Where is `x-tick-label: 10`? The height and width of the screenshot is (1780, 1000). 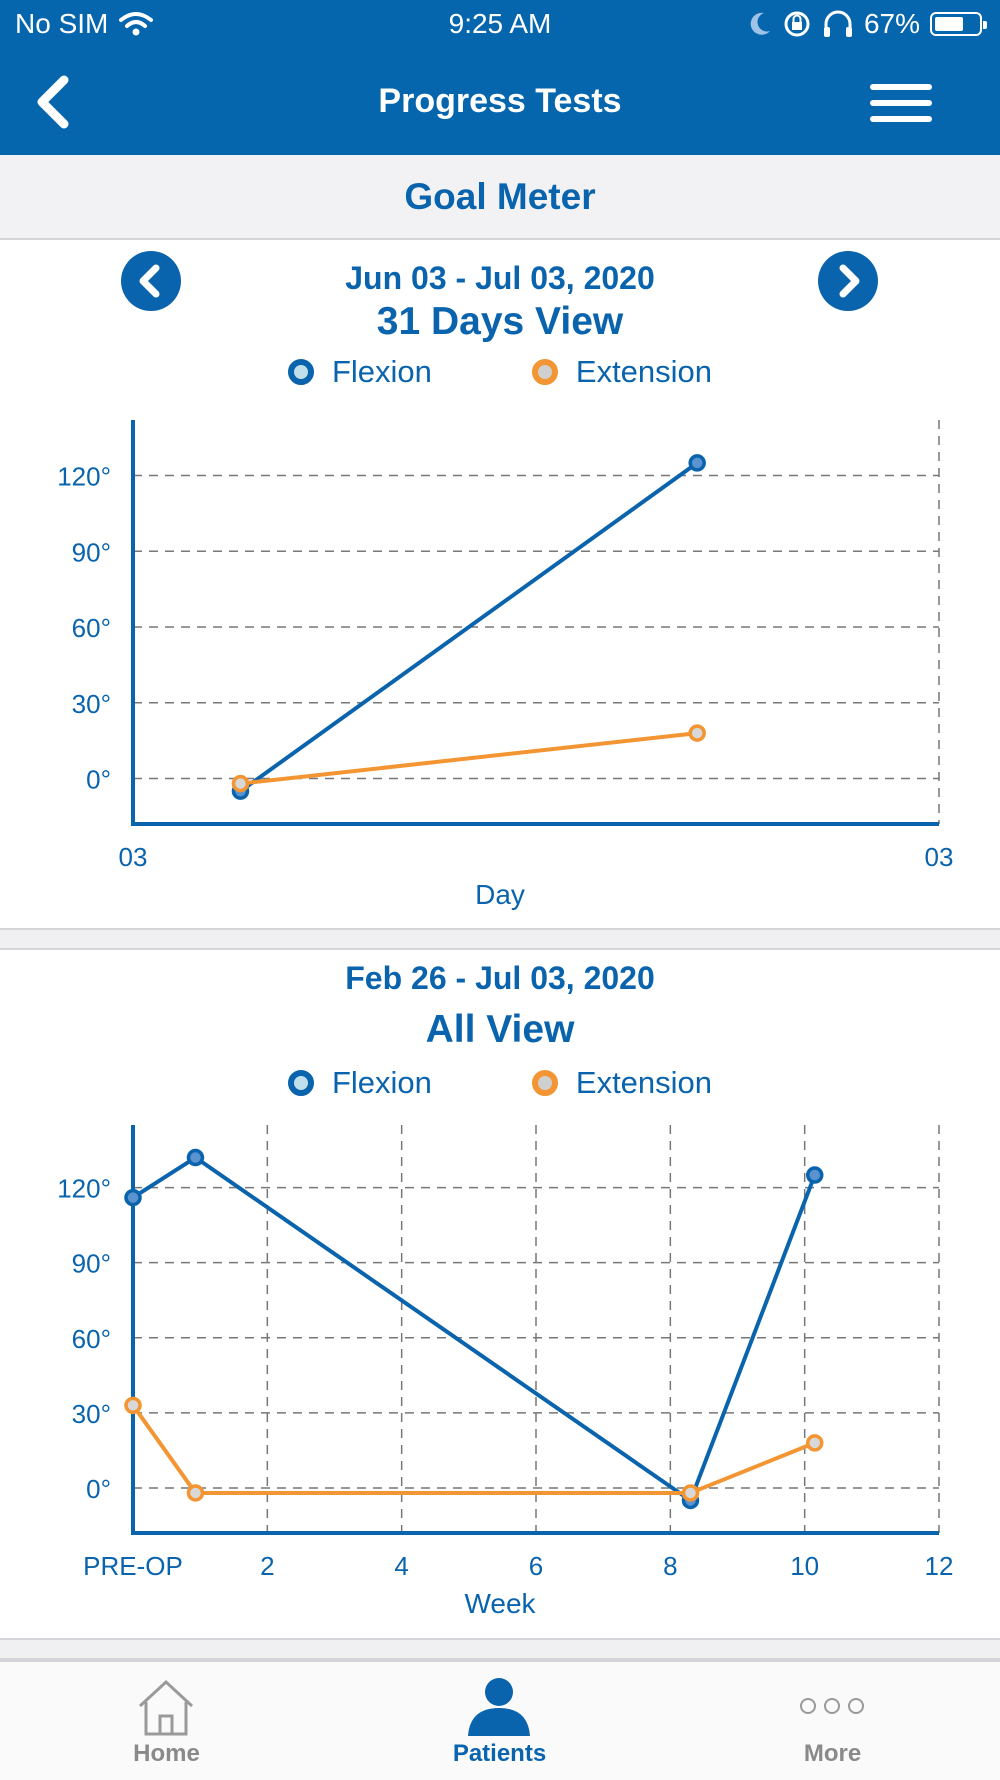
x-tick-label: 10 is located at coordinates (804, 1566).